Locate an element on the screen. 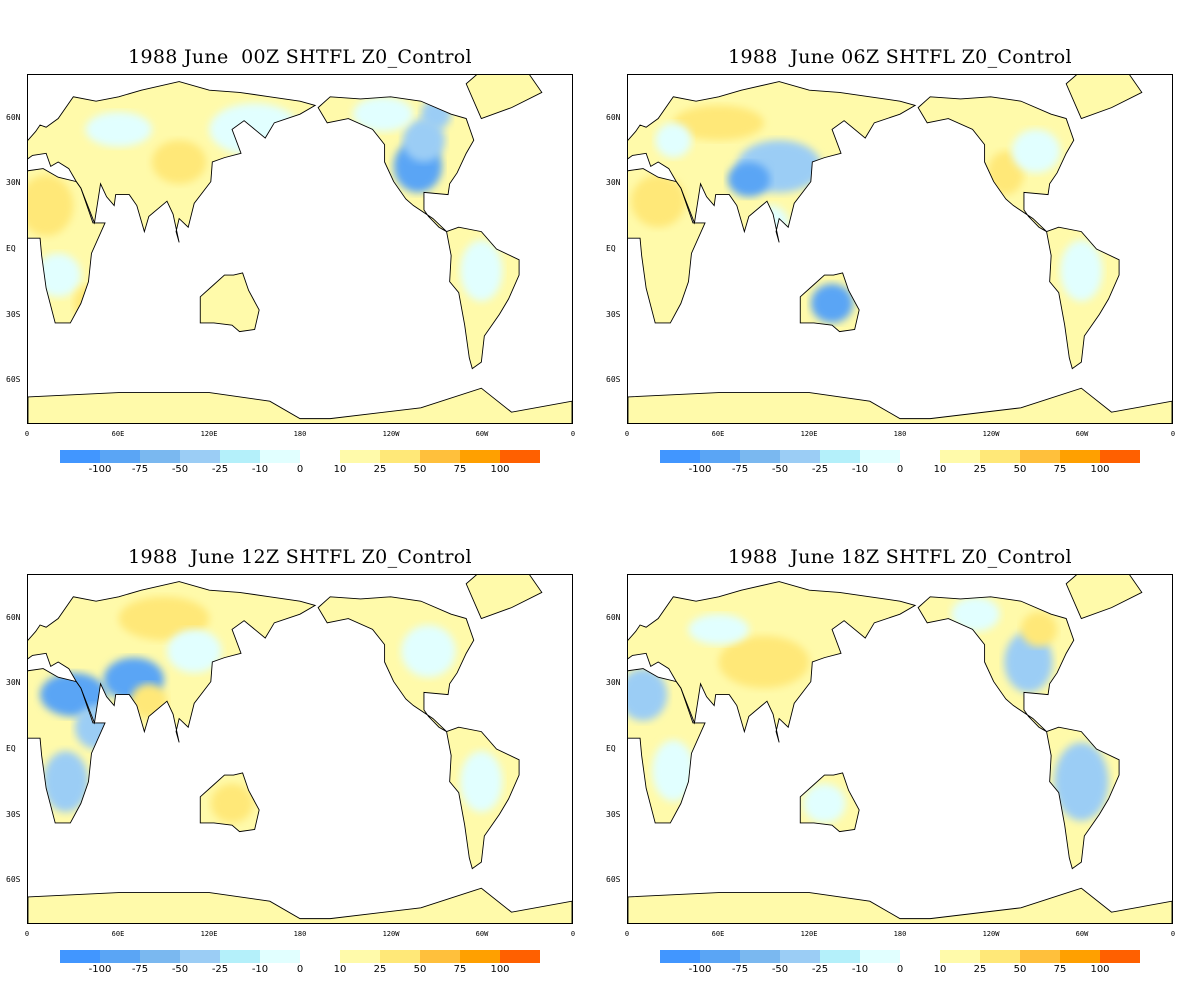  lon-label: 60E is located at coordinates (718, 434).